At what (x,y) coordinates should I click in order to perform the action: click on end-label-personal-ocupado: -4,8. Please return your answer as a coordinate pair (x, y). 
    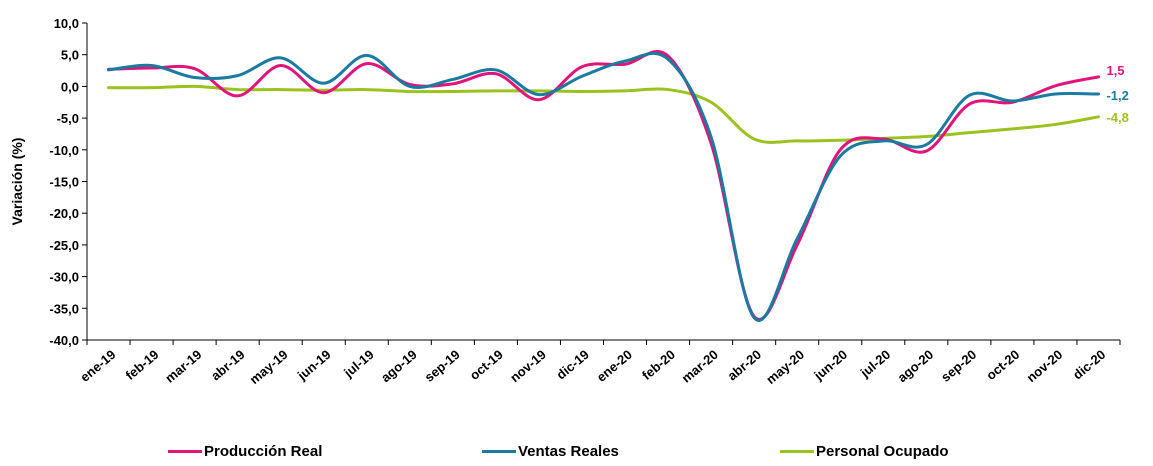
    Looking at the image, I should click on (1117, 117).